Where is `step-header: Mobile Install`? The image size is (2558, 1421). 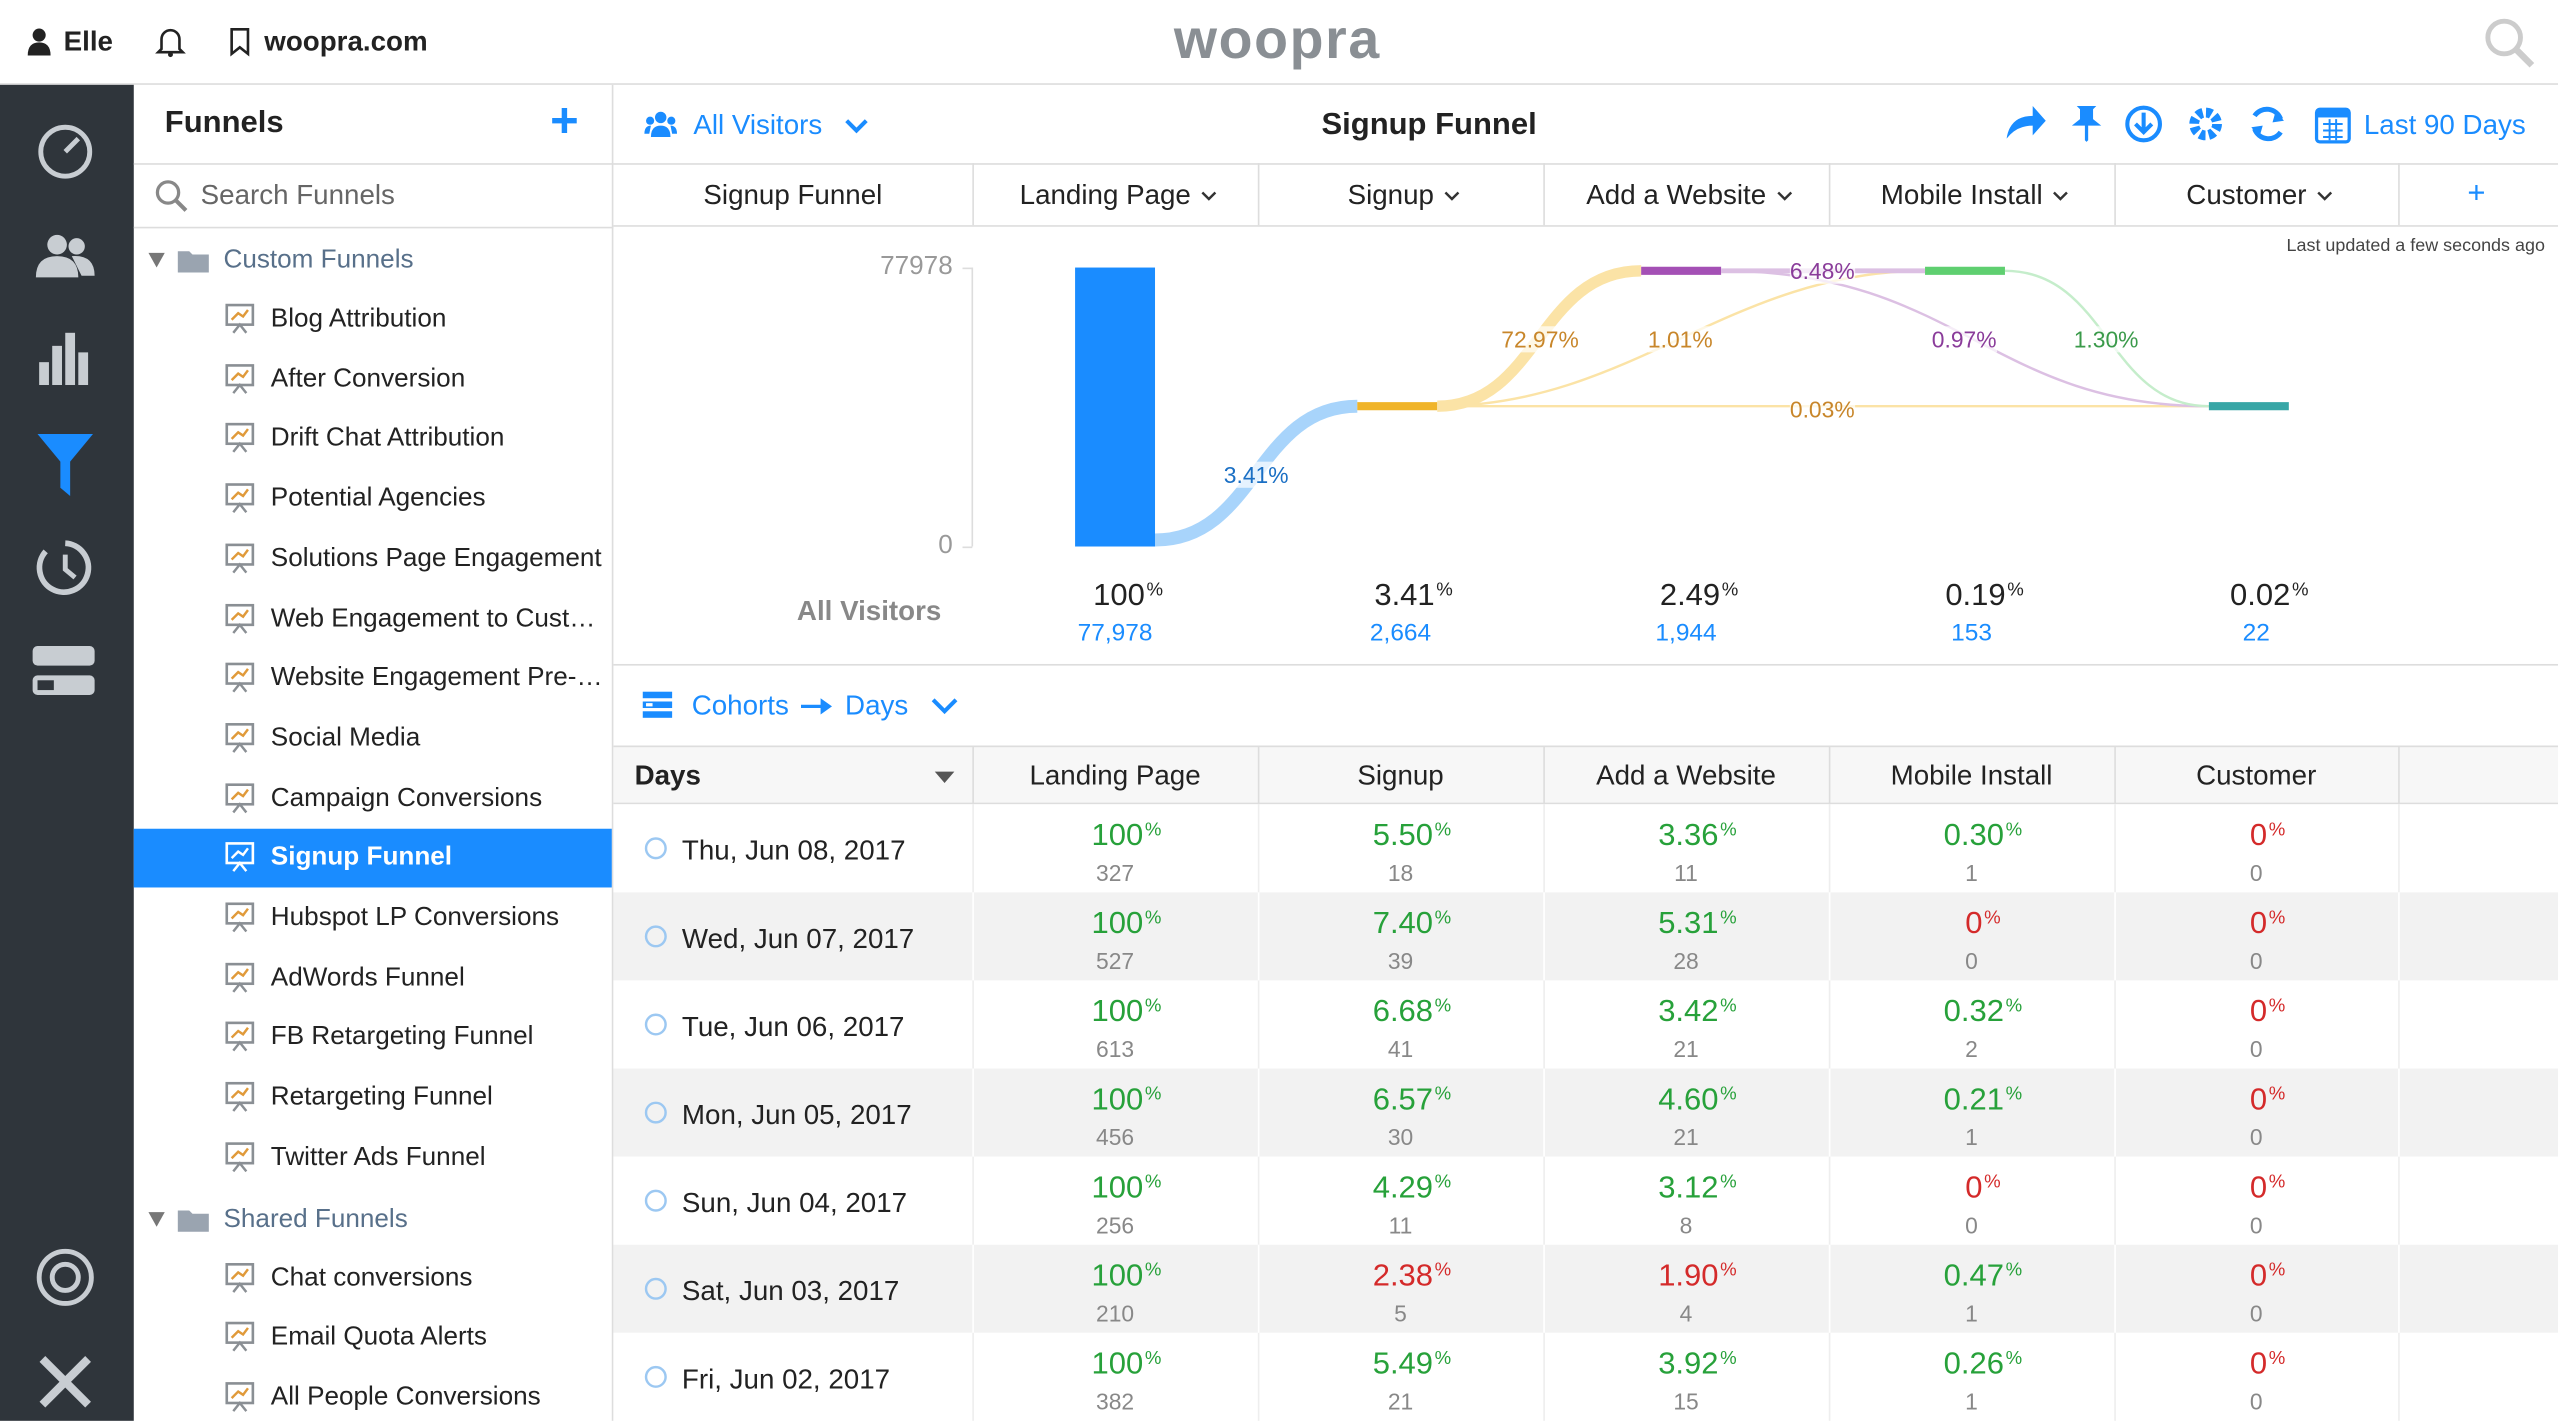 step-header: Mobile Install is located at coordinates (1961, 195).